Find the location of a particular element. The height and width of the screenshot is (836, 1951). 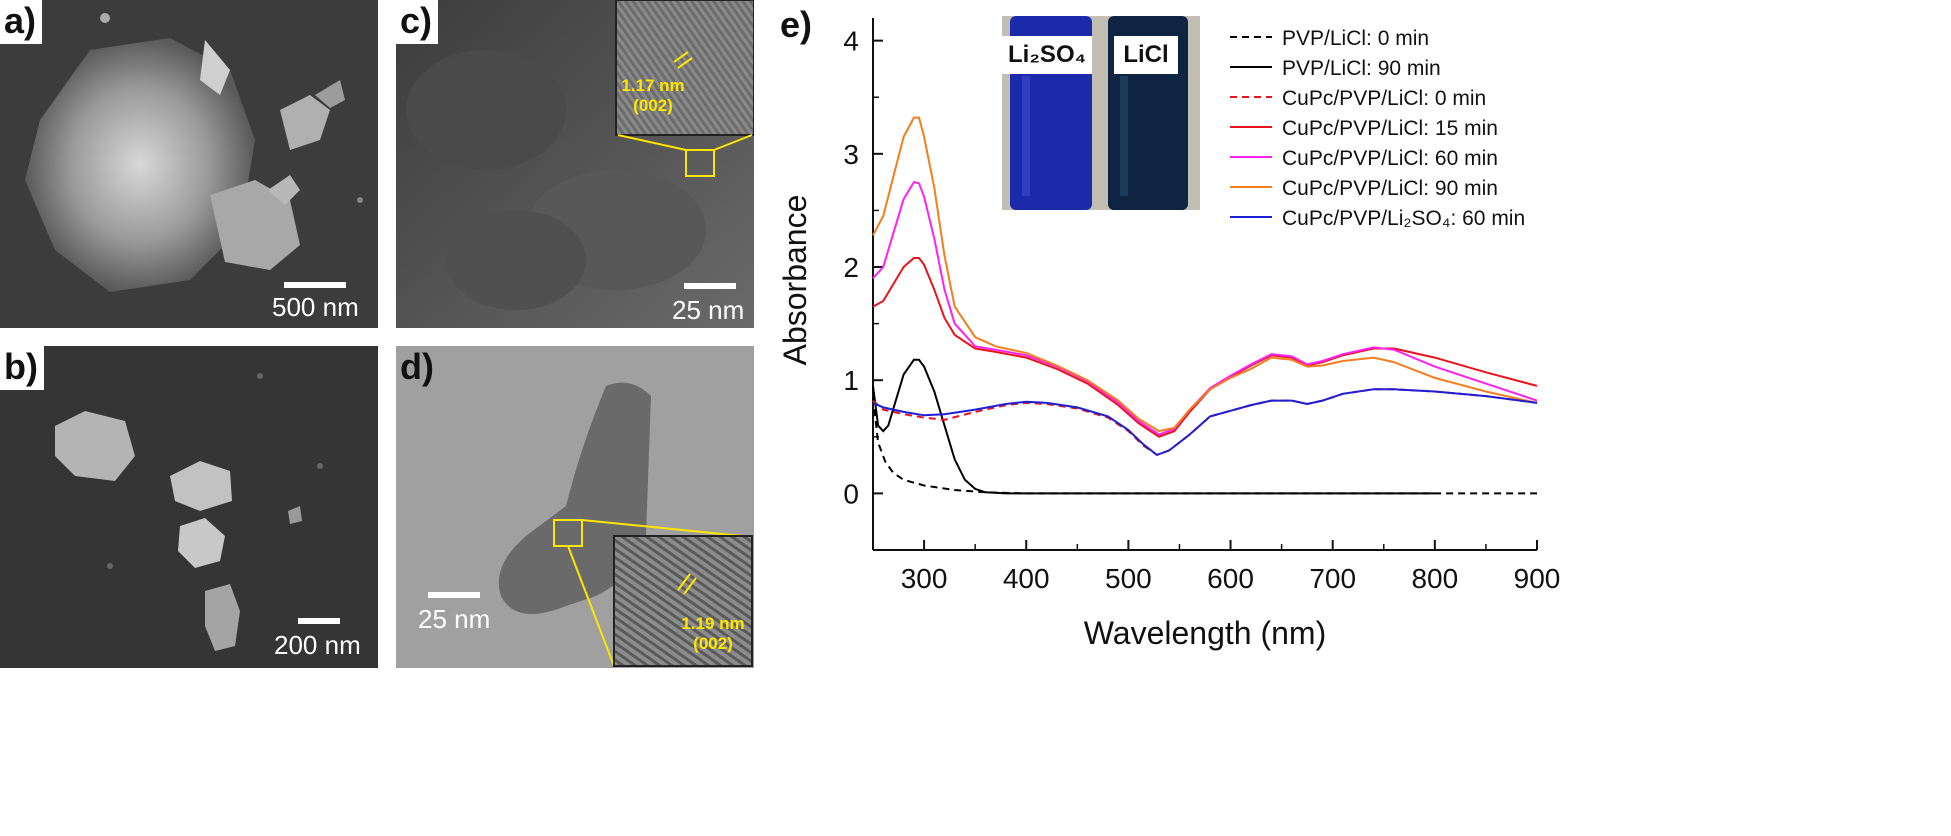

y-tick-label: 0 is located at coordinates (851, 493).